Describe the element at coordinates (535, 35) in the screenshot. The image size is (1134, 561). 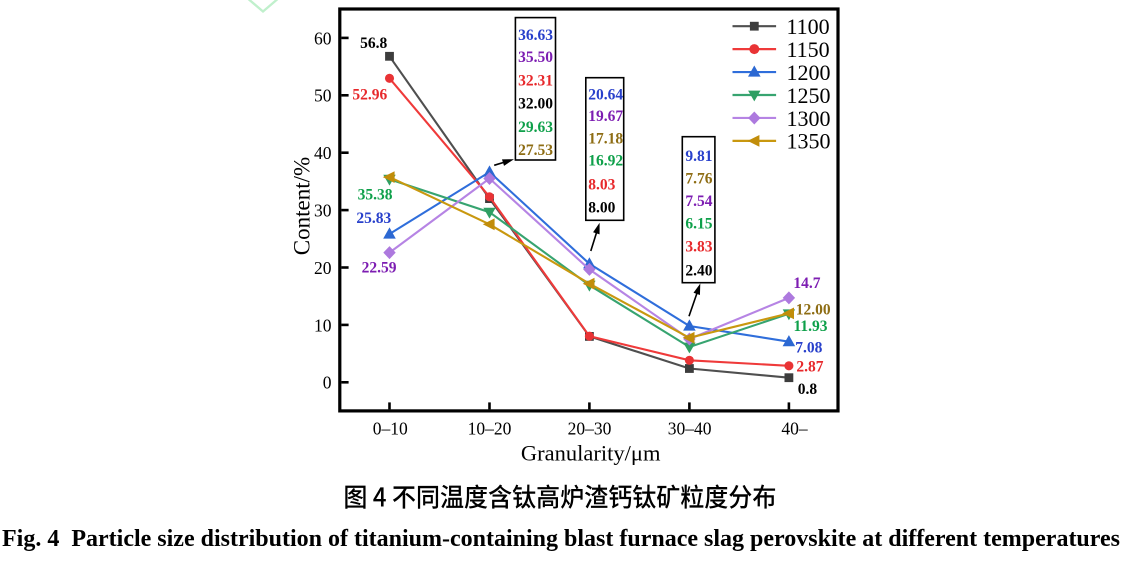
I see `svg-text: 36.63` at that location.